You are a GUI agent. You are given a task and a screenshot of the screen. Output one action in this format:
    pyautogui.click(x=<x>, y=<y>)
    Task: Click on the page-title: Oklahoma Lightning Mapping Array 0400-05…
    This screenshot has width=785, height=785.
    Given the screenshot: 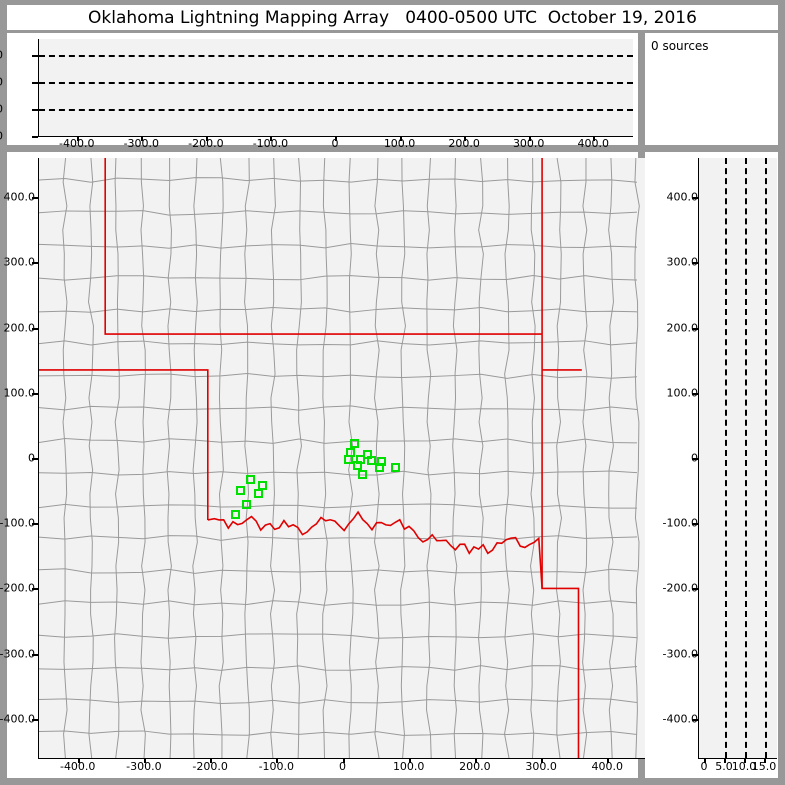 What is the action you would take?
    pyautogui.click(x=392, y=17)
    